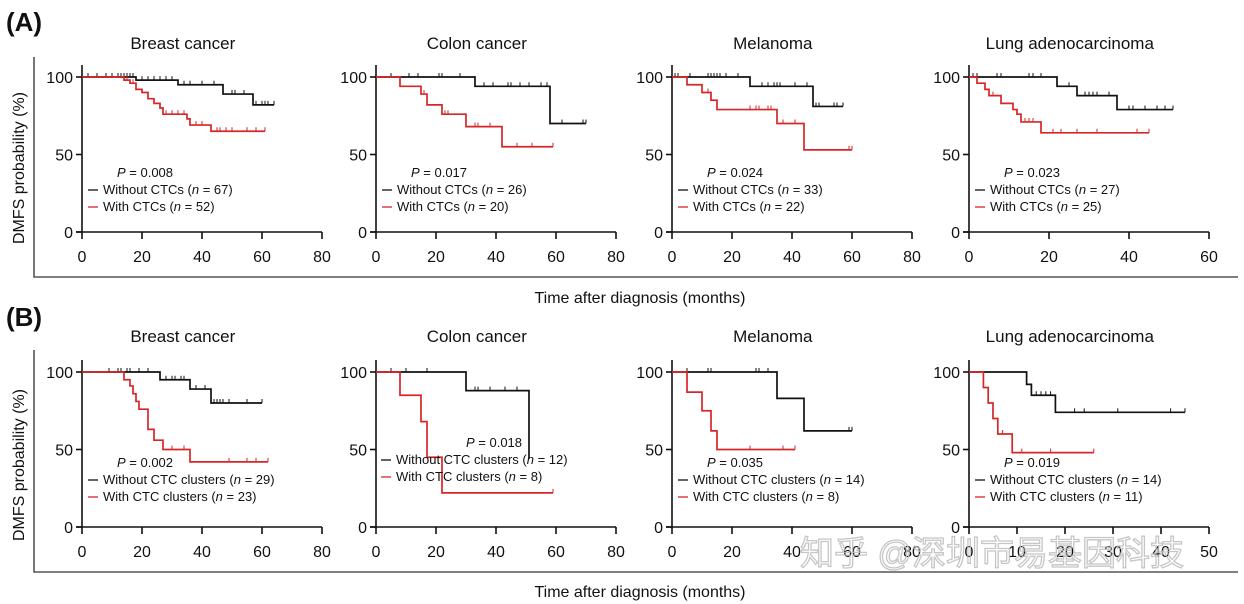 Image resolution: width=1244 pixels, height=604 pixels. What do you see at coordinates (639, 592) in the screenshot?
I see `x-axis-label-b: Time after diagnosis (months)` at bounding box center [639, 592].